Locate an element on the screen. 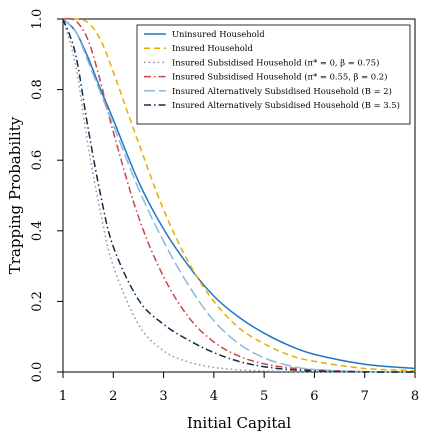  x-tick-label: 8 is located at coordinates (415, 396).